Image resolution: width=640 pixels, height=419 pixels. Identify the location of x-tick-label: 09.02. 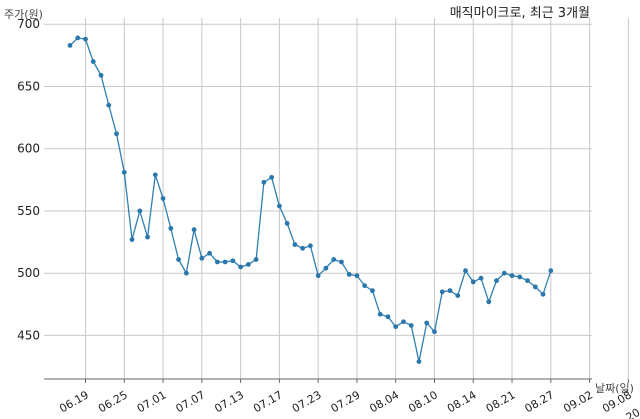
(578, 401).